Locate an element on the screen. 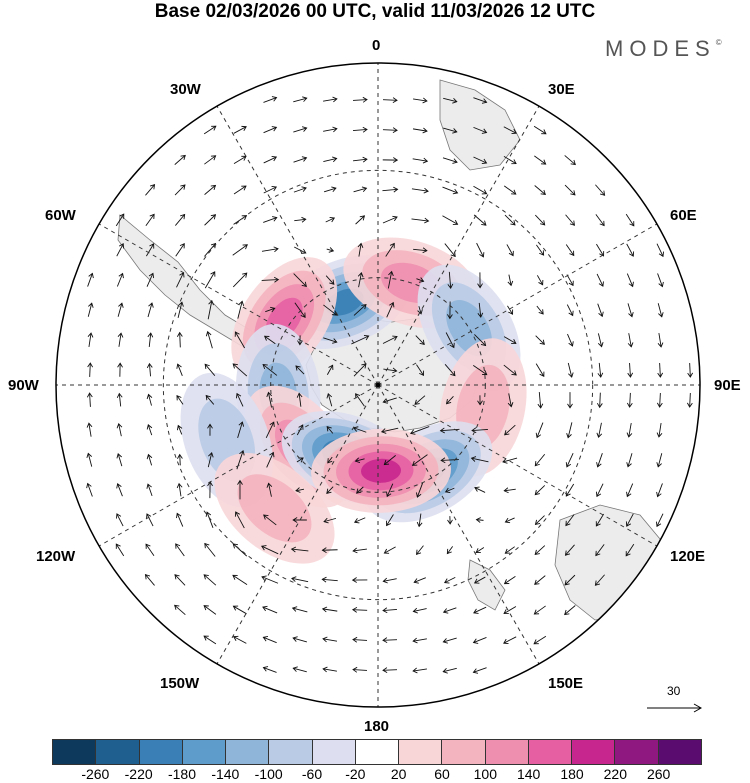  colorbar-tick-label: 260 is located at coordinates (658, 774).